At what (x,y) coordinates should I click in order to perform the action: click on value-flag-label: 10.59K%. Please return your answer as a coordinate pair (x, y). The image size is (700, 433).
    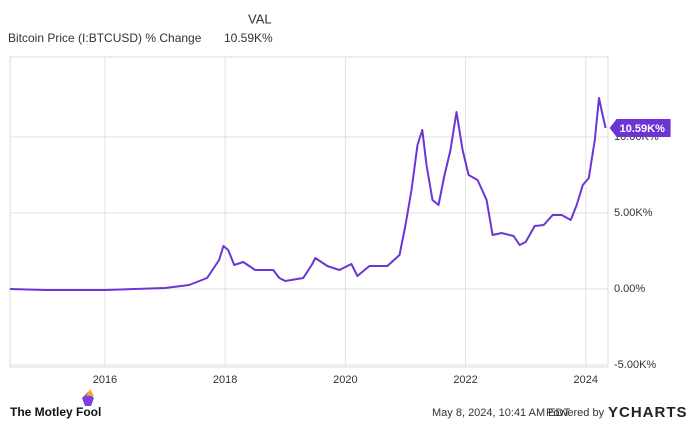
    Looking at the image, I should click on (642, 129).